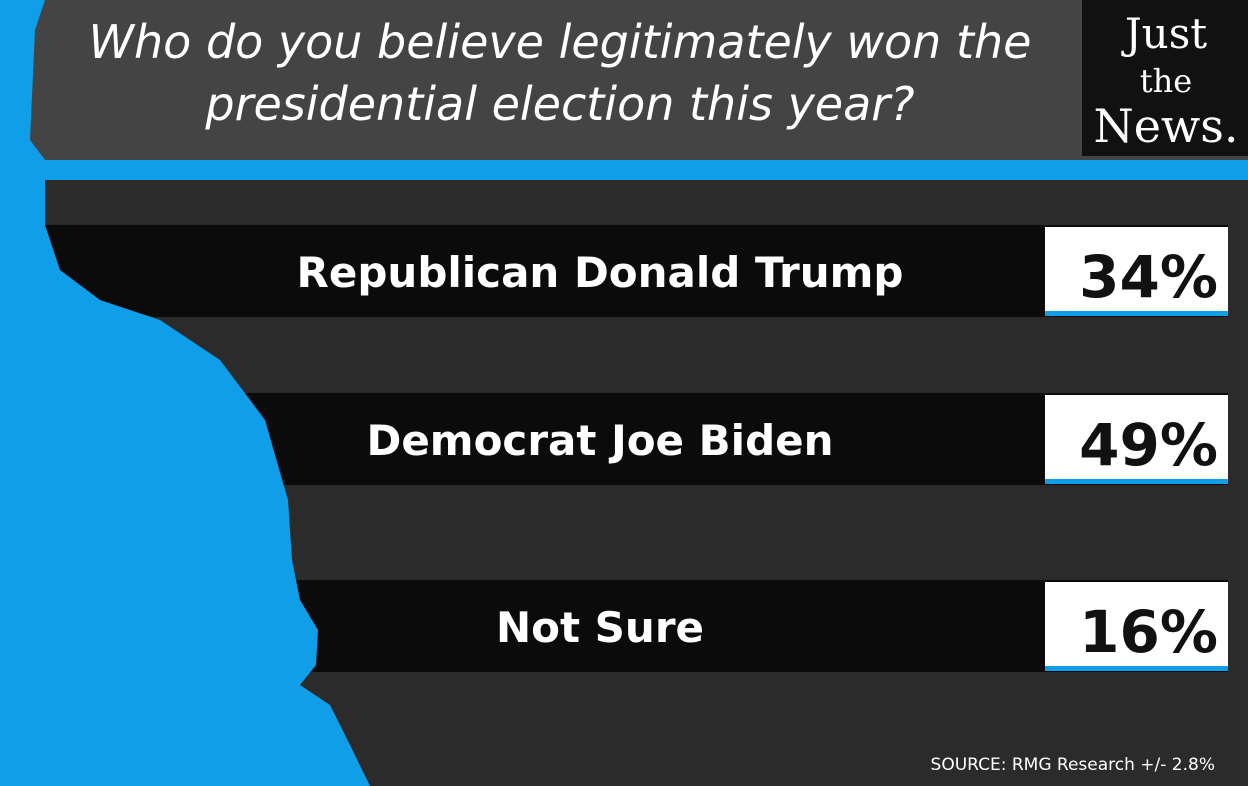 This screenshot has height=786, width=1248. Describe the element at coordinates (599, 440) in the screenshot. I see `row-label: Democrat Joe Biden` at that location.